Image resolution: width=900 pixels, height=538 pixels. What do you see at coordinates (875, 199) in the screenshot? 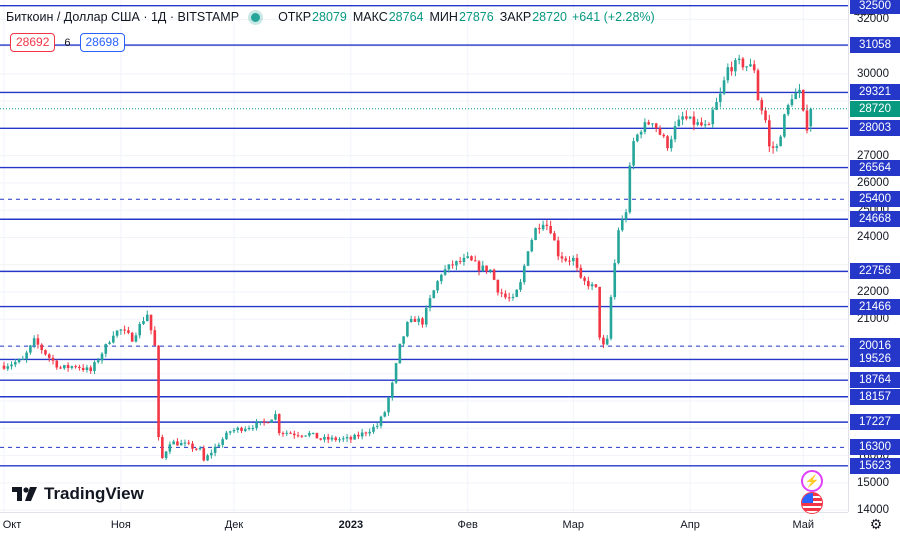
I see `level-price-label: 25400` at bounding box center [875, 199].